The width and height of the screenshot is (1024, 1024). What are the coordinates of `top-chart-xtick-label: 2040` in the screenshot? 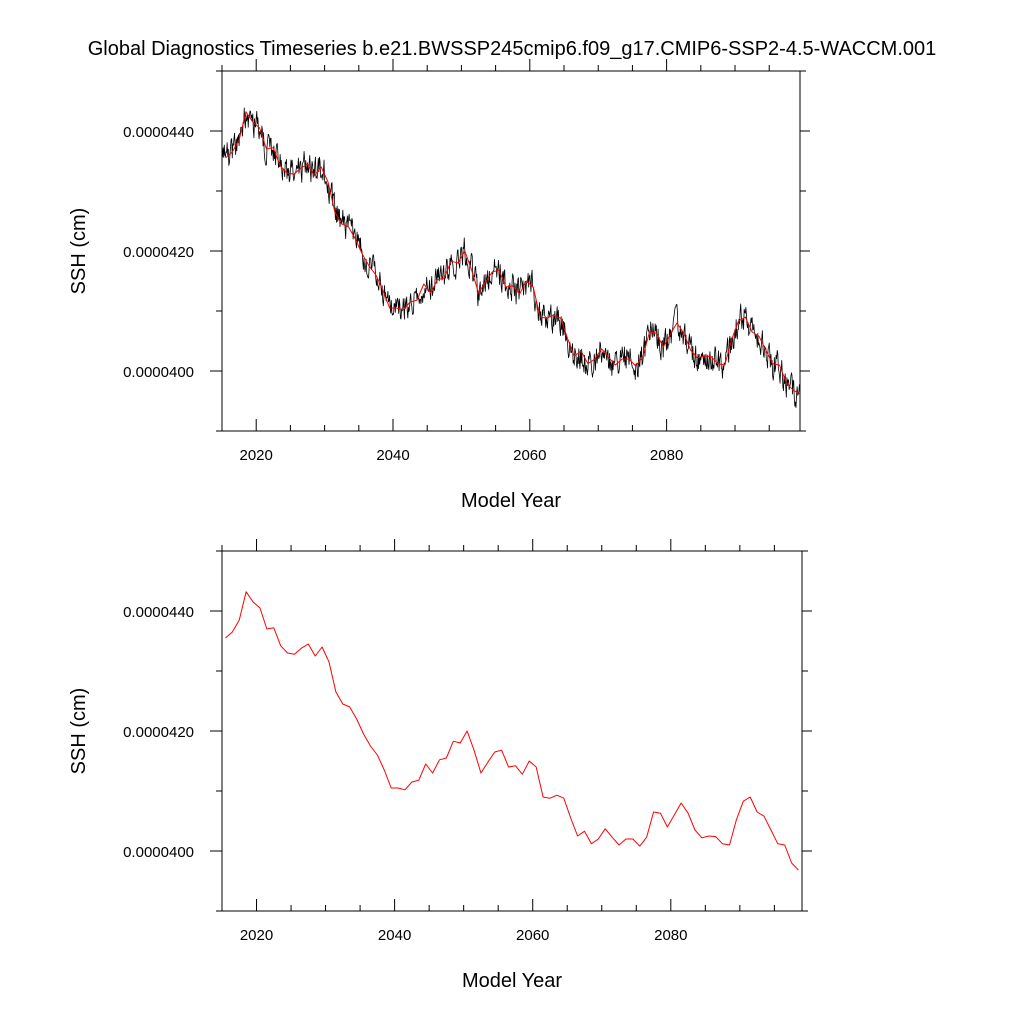 It's located at (392, 455).